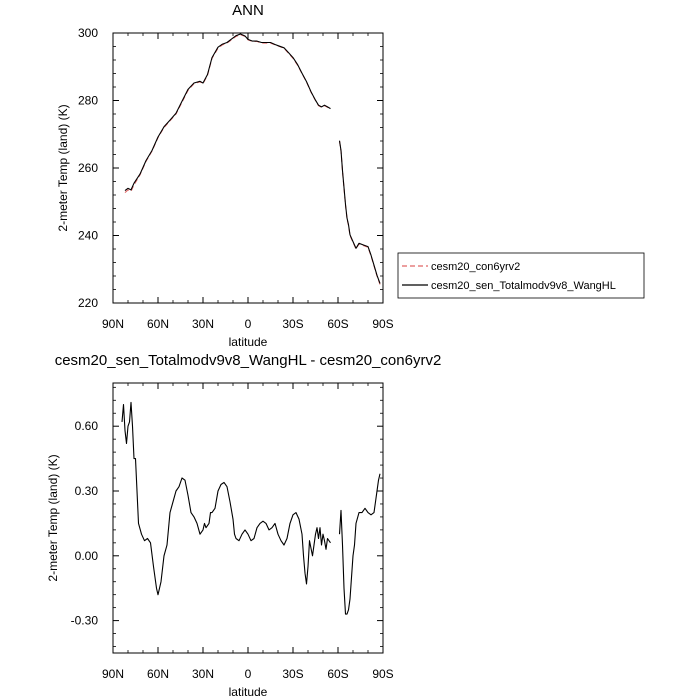 The image size is (700, 700). What do you see at coordinates (248, 674) in the screenshot?
I see `bottom-x-tick-label-4: 0` at bounding box center [248, 674].